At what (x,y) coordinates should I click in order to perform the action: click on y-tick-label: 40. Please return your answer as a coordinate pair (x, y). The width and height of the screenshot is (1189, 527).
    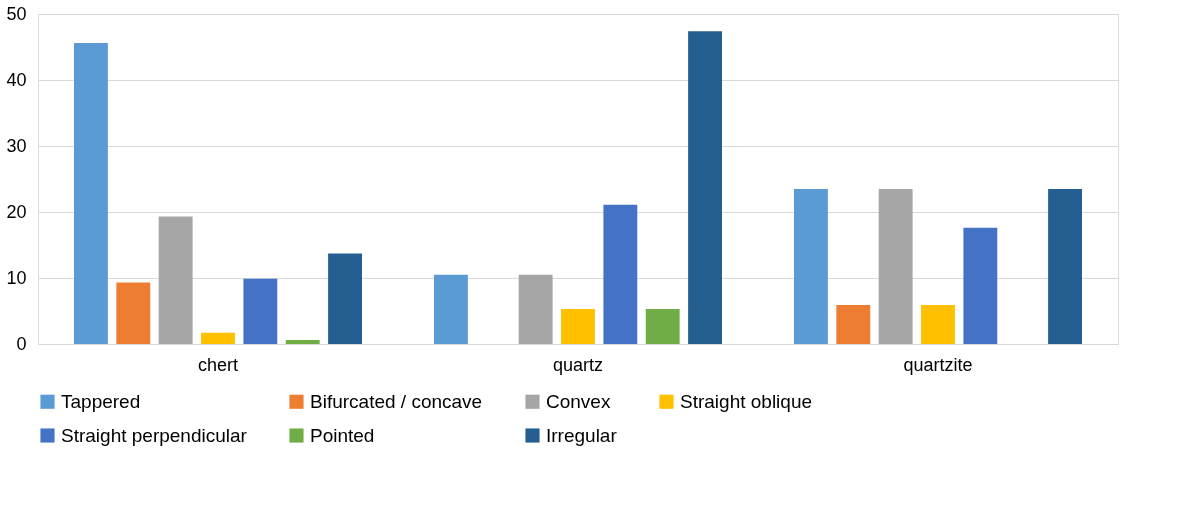
    Looking at the image, I should click on (16, 79).